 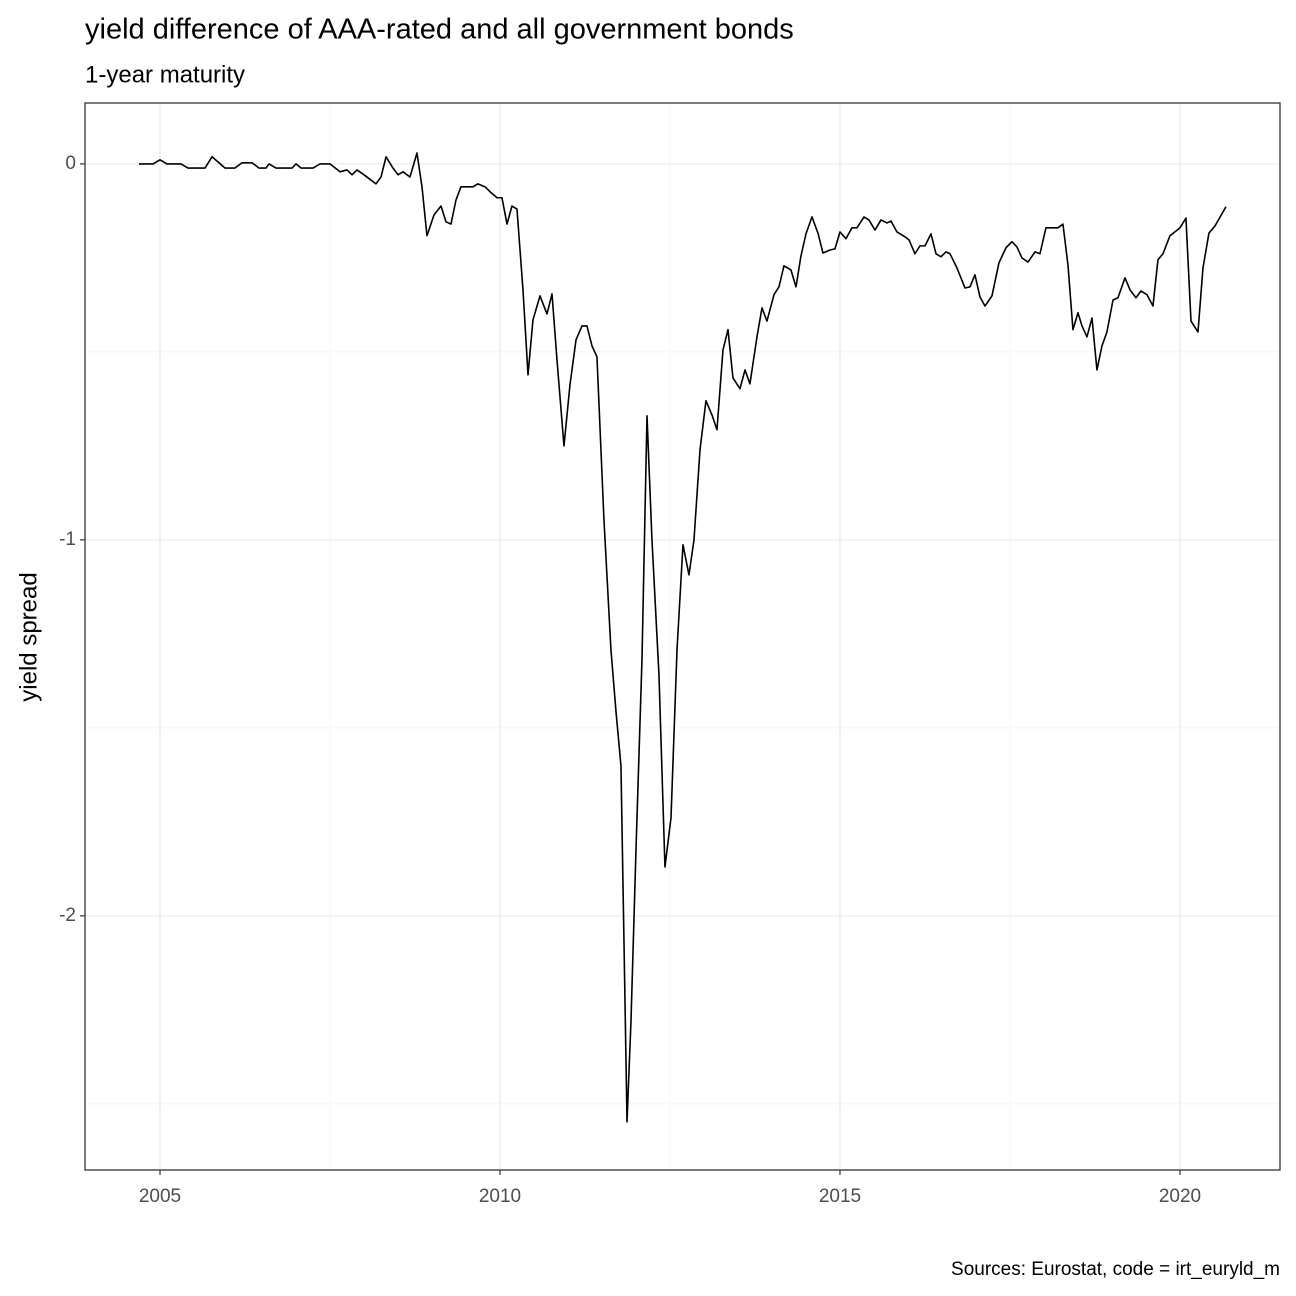 What do you see at coordinates (1115, 1269) in the screenshot?
I see `caption: Sources: Eurostat, code = irt_euryld_m` at bounding box center [1115, 1269].